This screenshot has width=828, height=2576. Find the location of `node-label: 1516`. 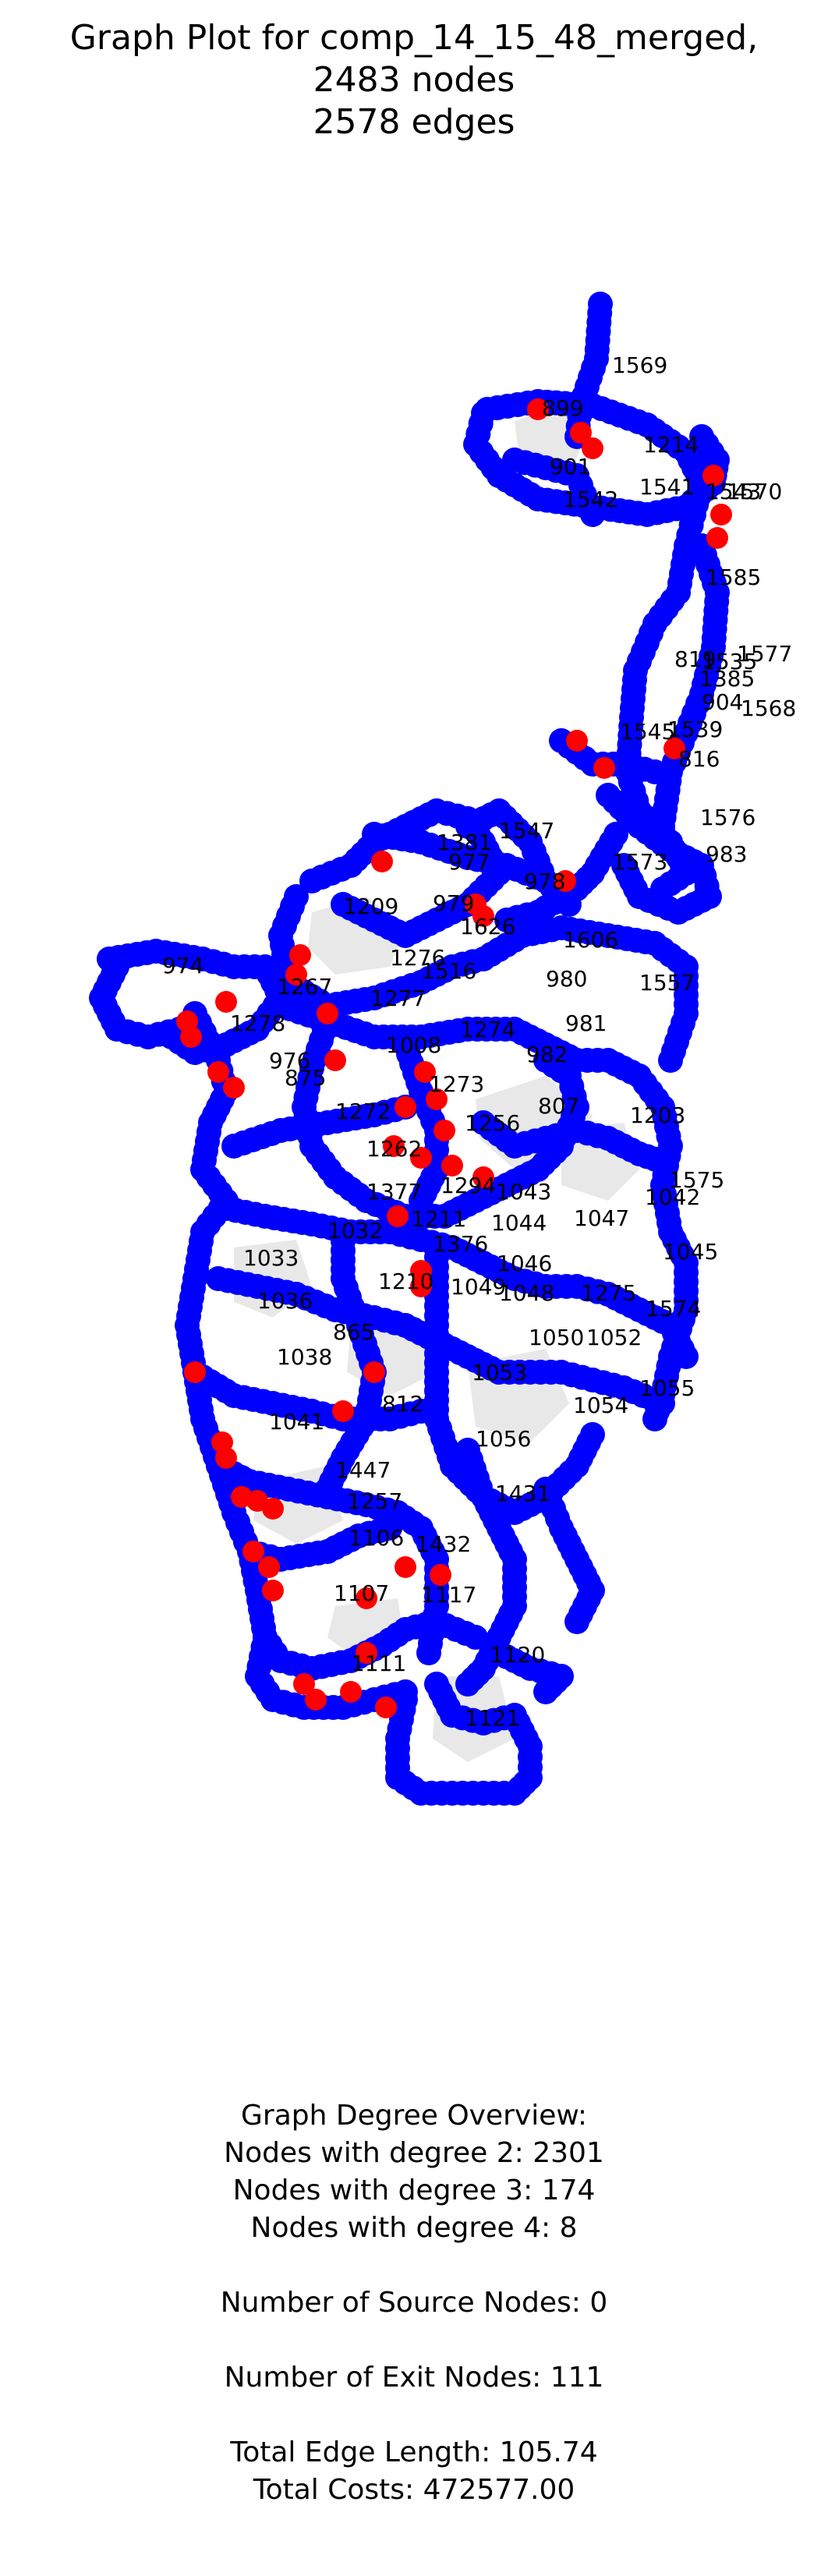

node-label: 1516 is located at coordinates (448, 971).